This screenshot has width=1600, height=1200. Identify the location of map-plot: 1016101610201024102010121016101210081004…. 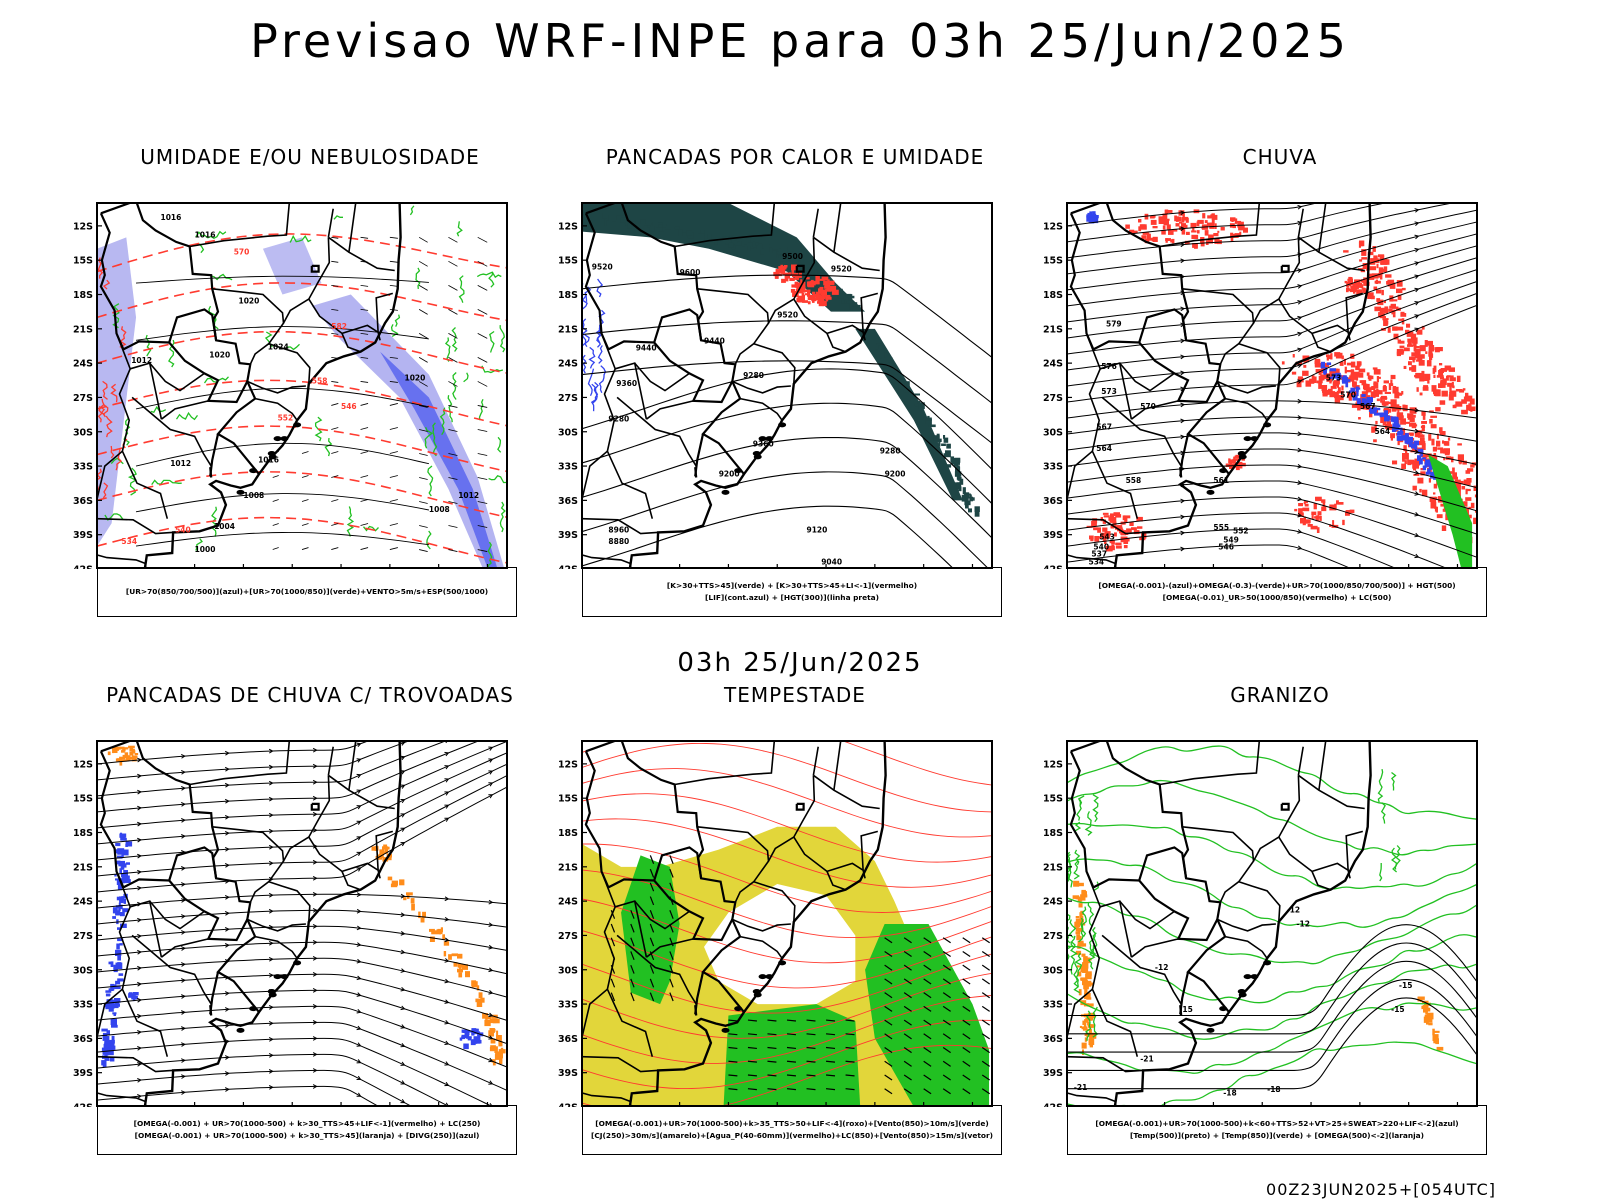
(290, 385).